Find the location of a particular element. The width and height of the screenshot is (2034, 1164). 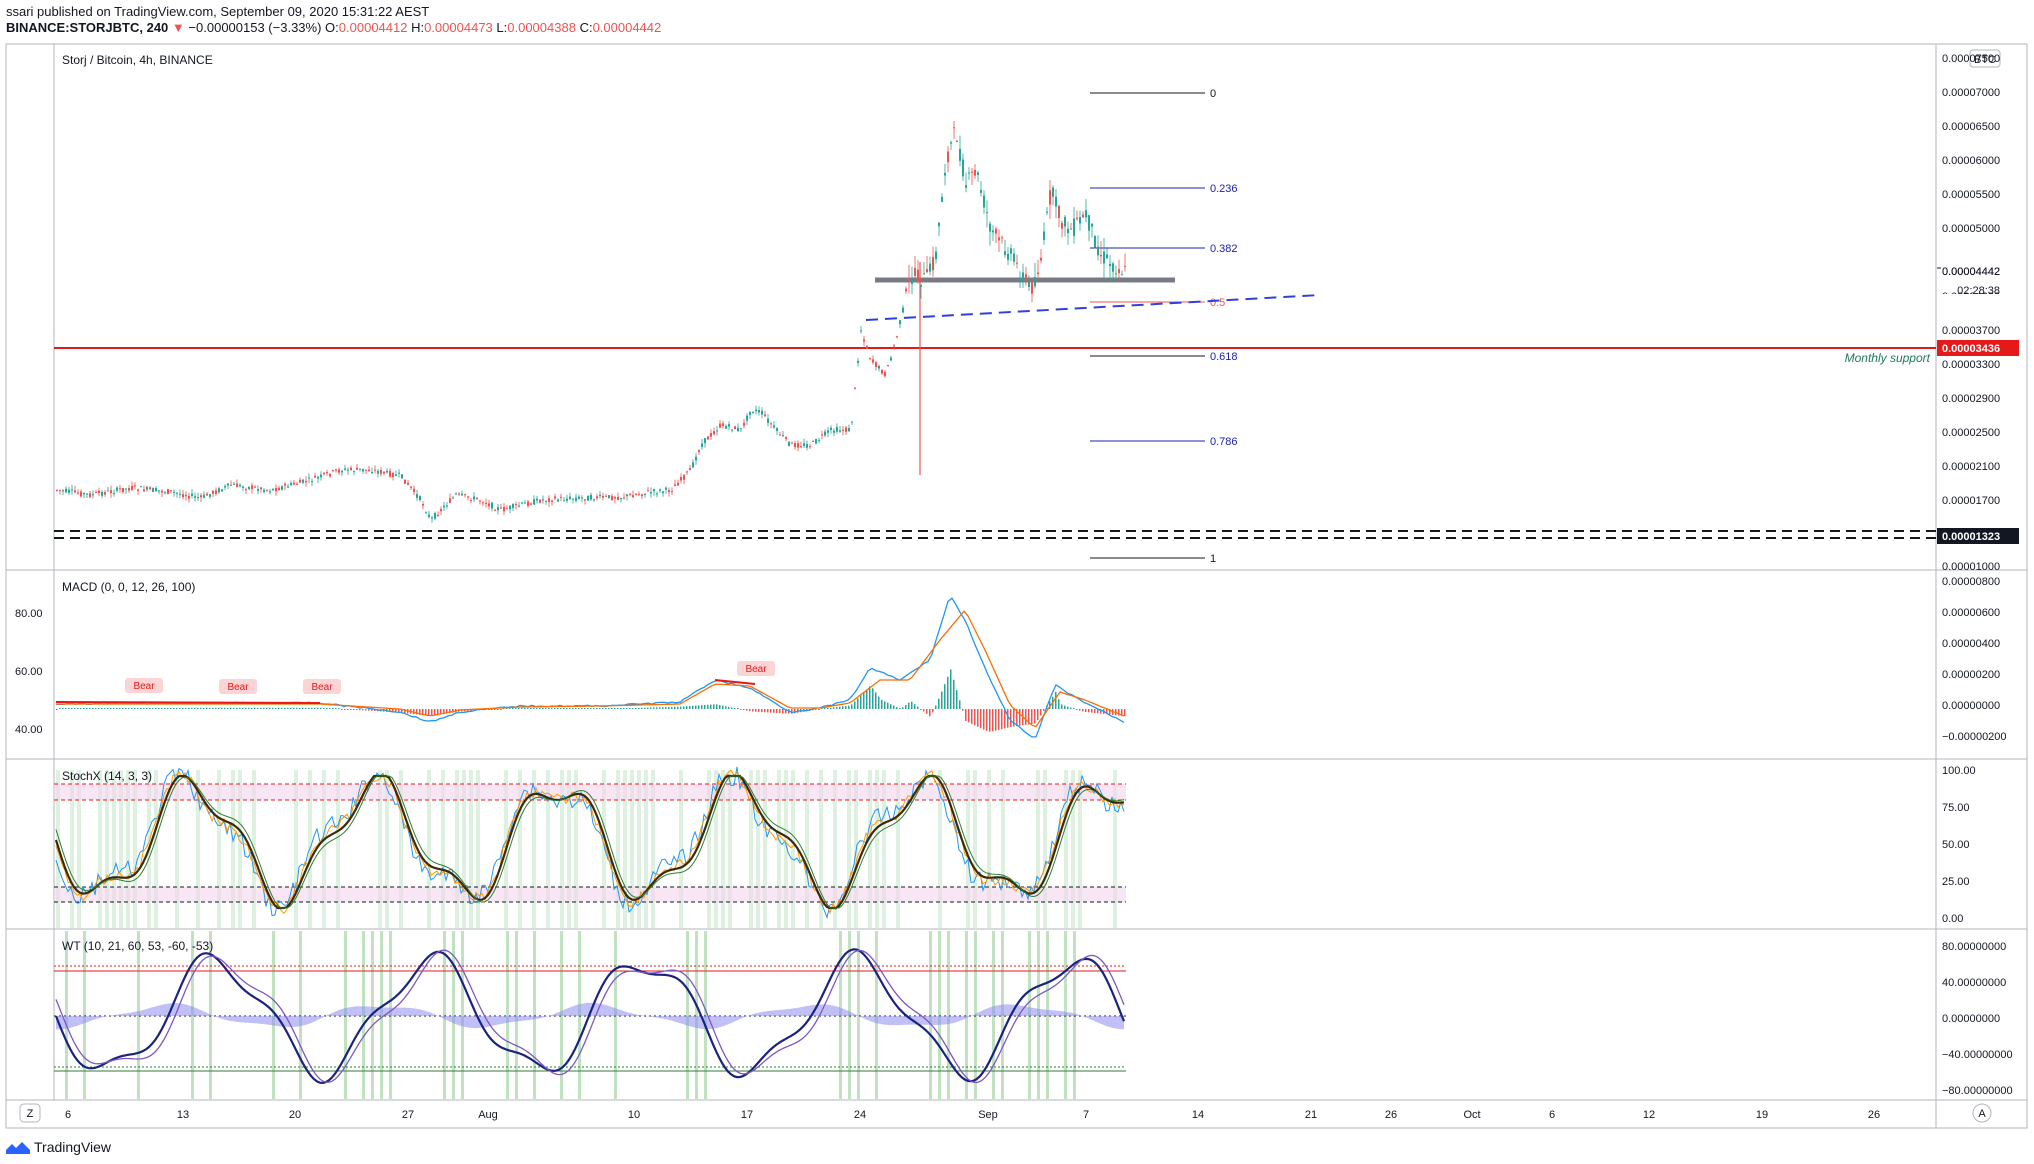

fib-retracement: 0 0.236 0.382 0.5 0.618 0.786 1 is located at coordinates (1164, 326).